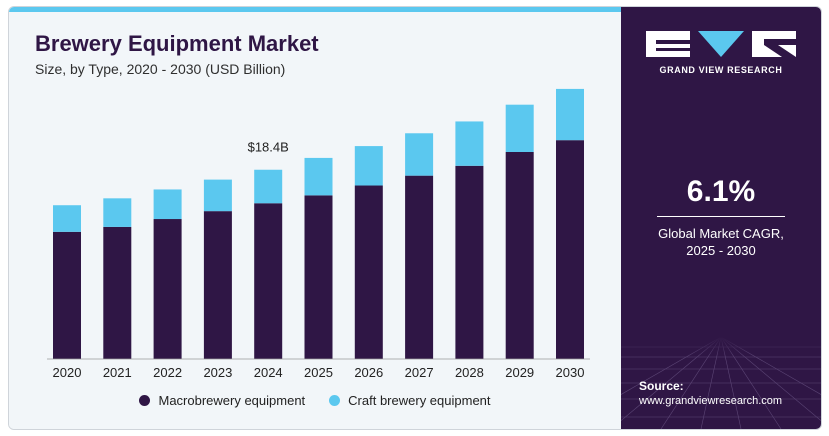 This screenshot has height=436, width=829. I want to click on chart-title: Brewery Equipment Market, so click(177, 43).